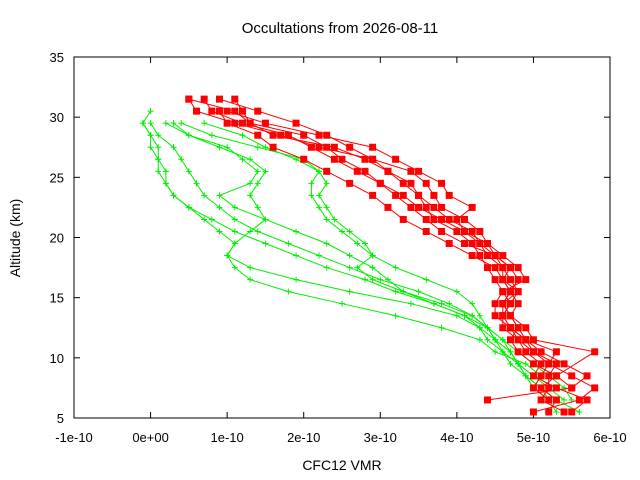 Image resolution: width=640 pixels, height=480 pixels. Describe the element at coordinates (57, 358) in the screenshot. I see `y-tick-label: 10` at that location.